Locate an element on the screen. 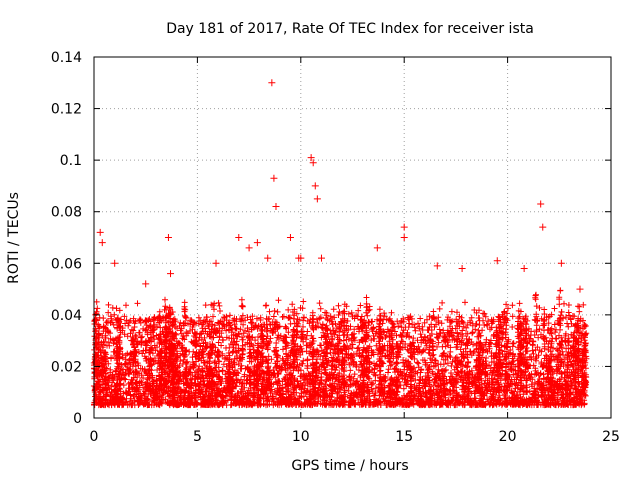 This screenshot has width=640, height=480. x-tick-label: 20 is located at coordinates (508, 437).